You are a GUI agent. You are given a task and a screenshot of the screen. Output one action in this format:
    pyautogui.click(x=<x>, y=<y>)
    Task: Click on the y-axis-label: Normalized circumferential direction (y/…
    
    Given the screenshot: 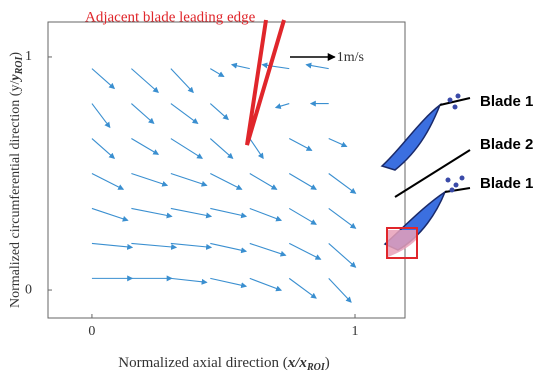 What is the action you would take?
    pyautogui.click(x=16, y=180)
    